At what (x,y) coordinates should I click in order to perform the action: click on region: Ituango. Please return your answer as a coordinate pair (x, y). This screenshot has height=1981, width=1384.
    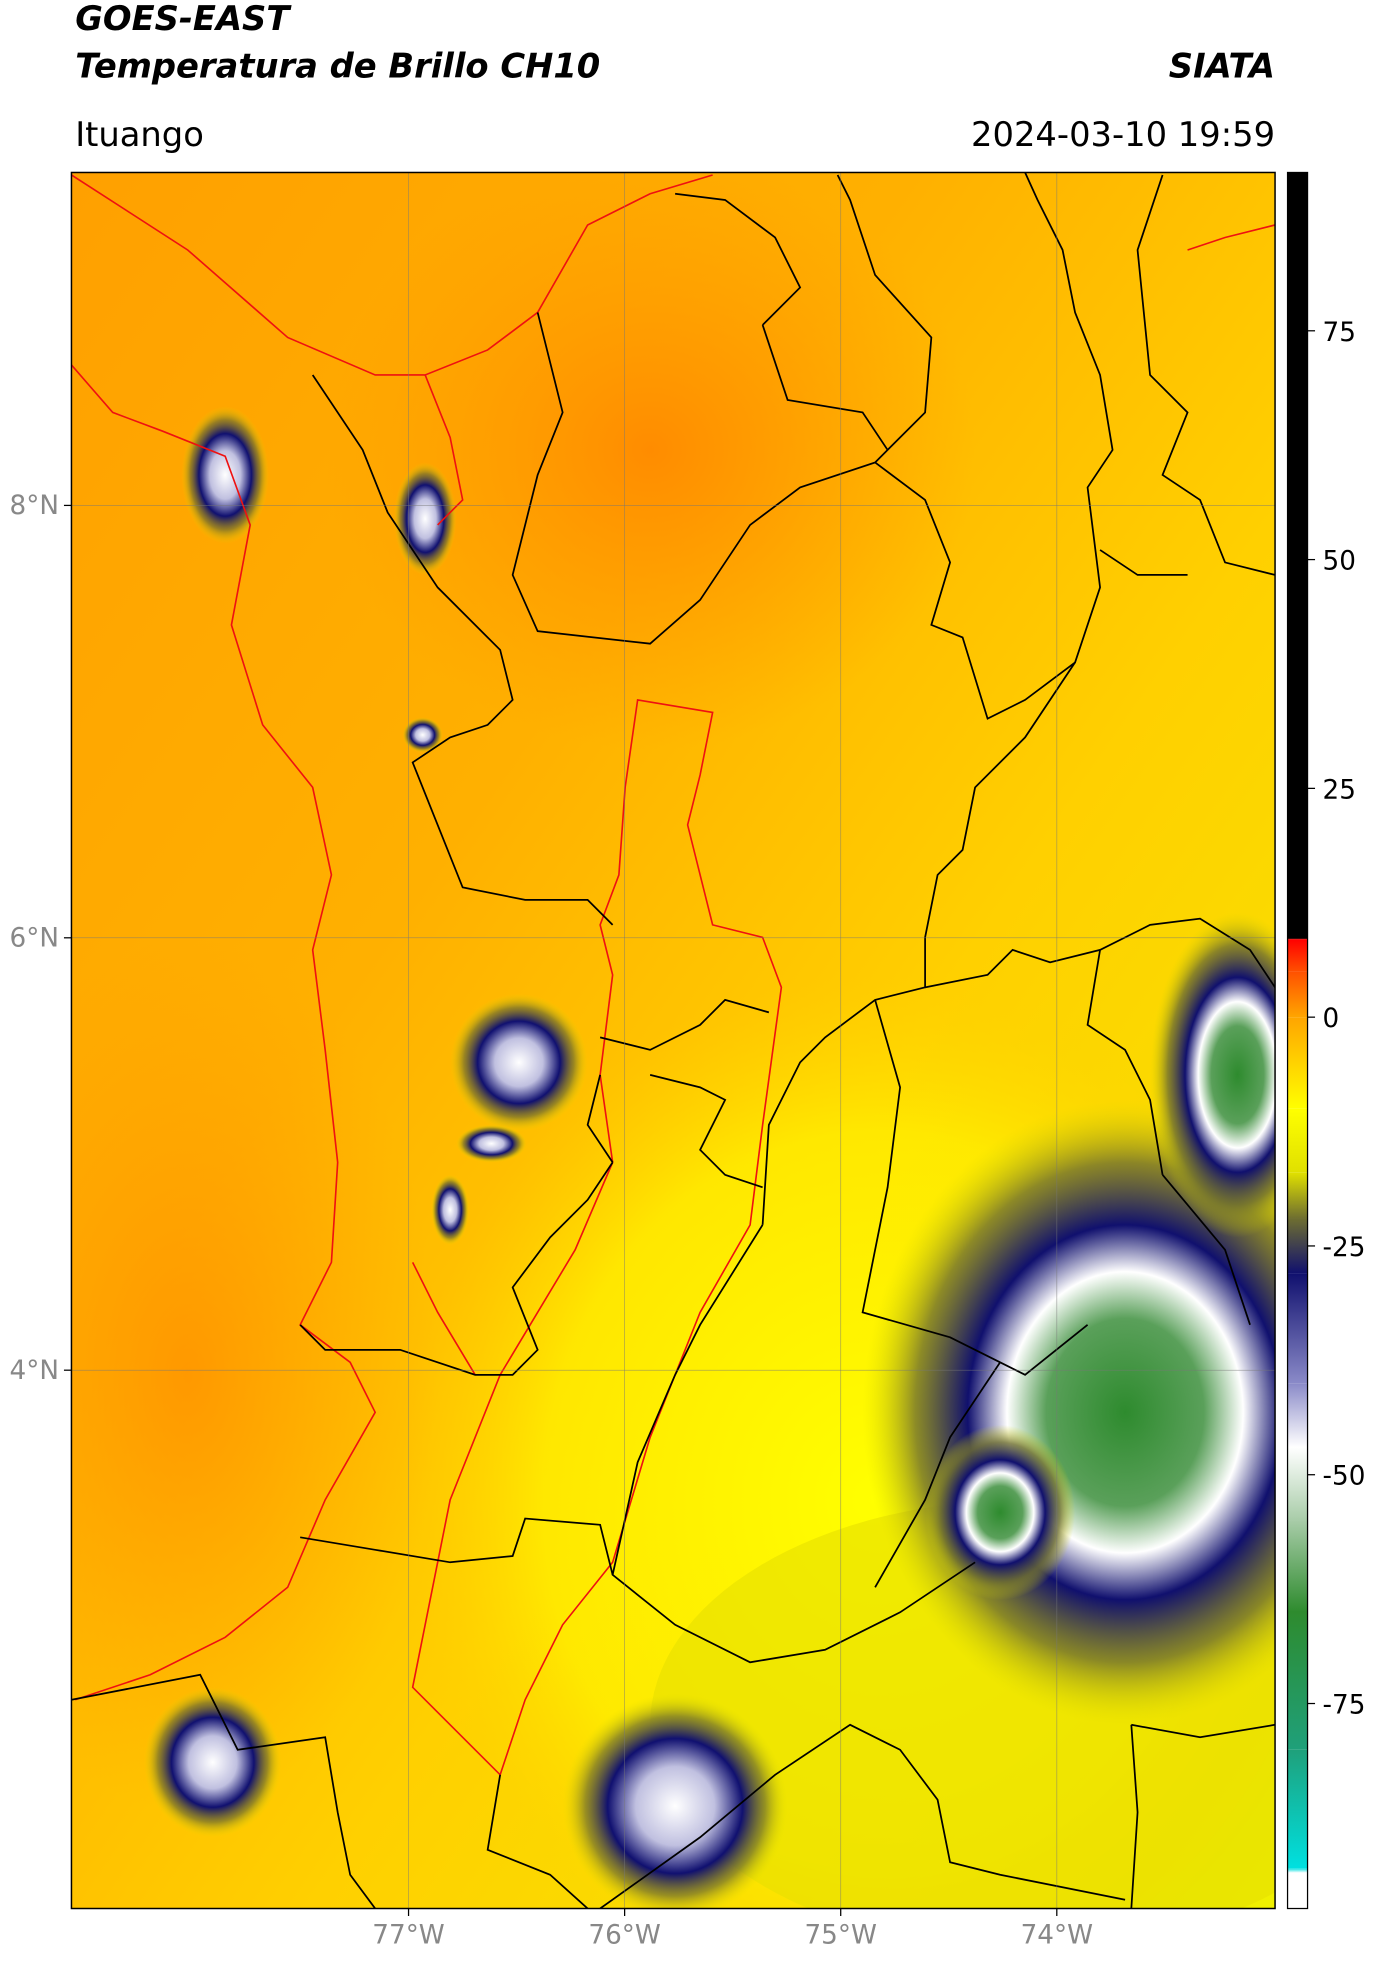
    Looking at the image, I should click on (139, 134).